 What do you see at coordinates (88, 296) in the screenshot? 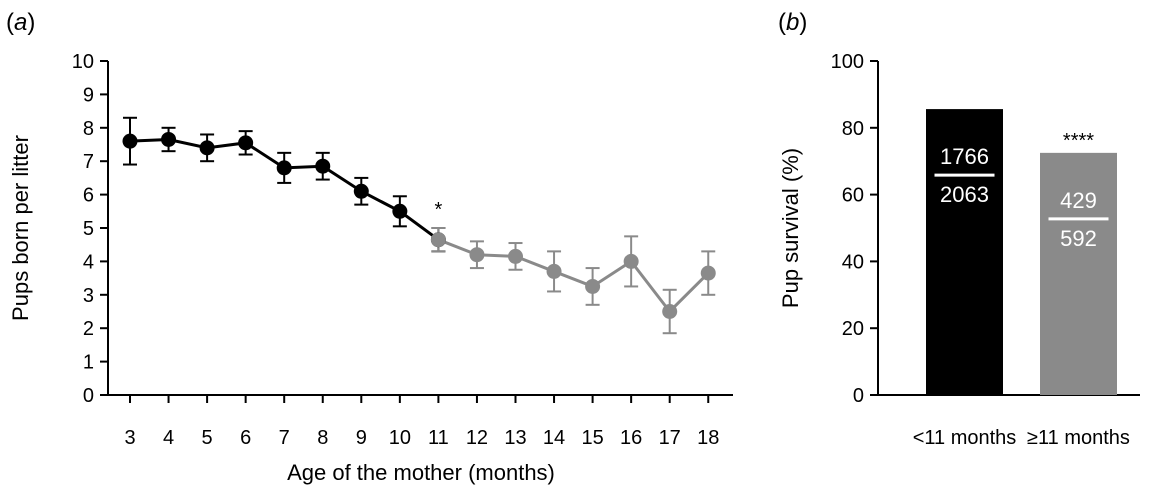
I see `panel-a-y-tick-label: 3` at bounding box center [88, 296].